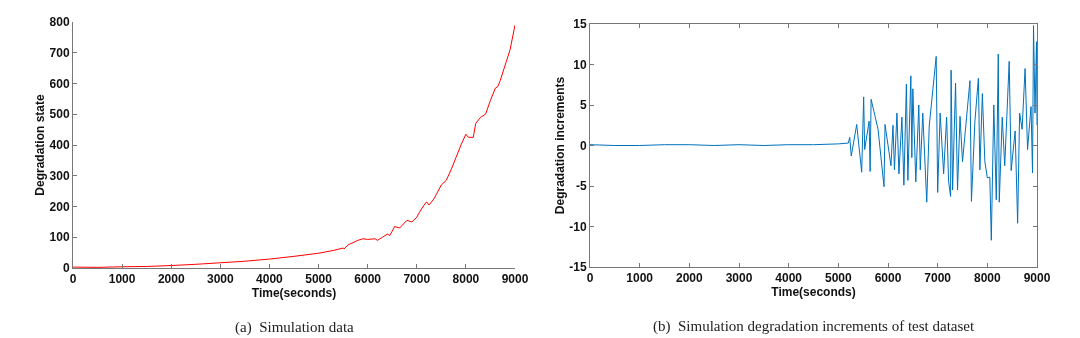 Image resolution: width=1080 pixels, height=338 pixels. I want to click on y-tick-label: -5, so click(581, 186).